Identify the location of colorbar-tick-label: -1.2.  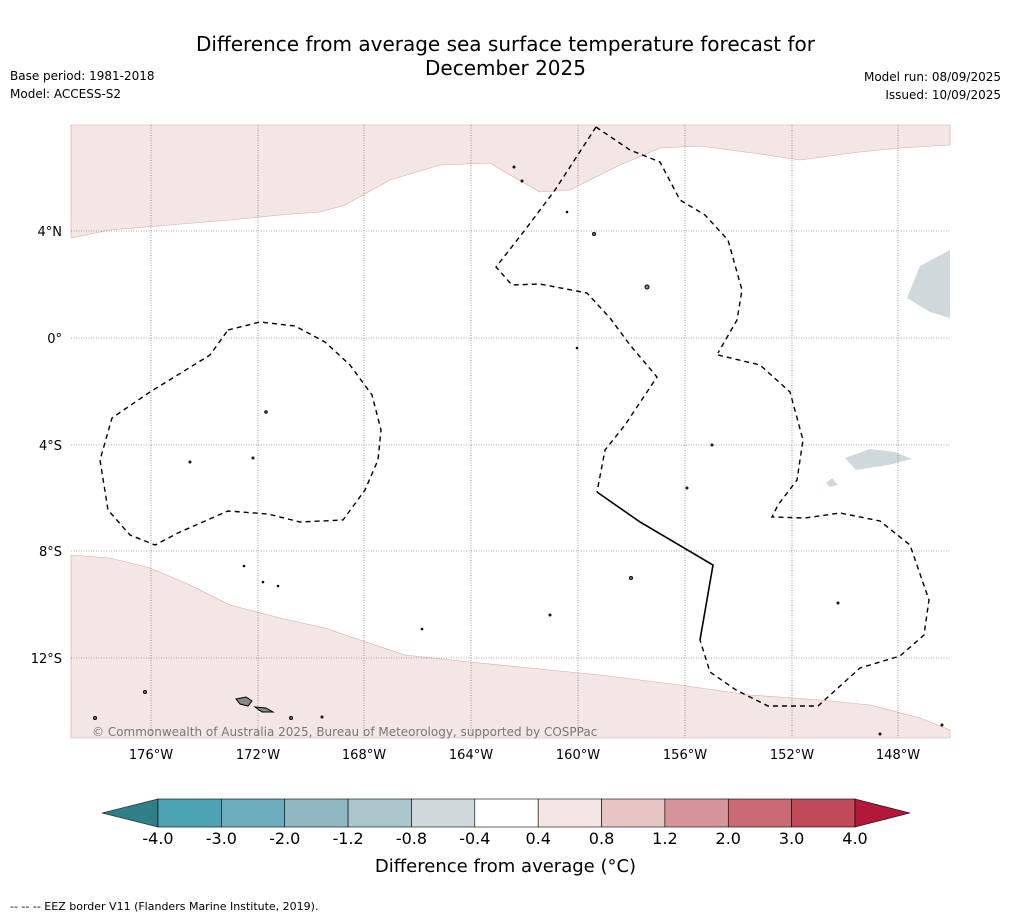
(348, 838).